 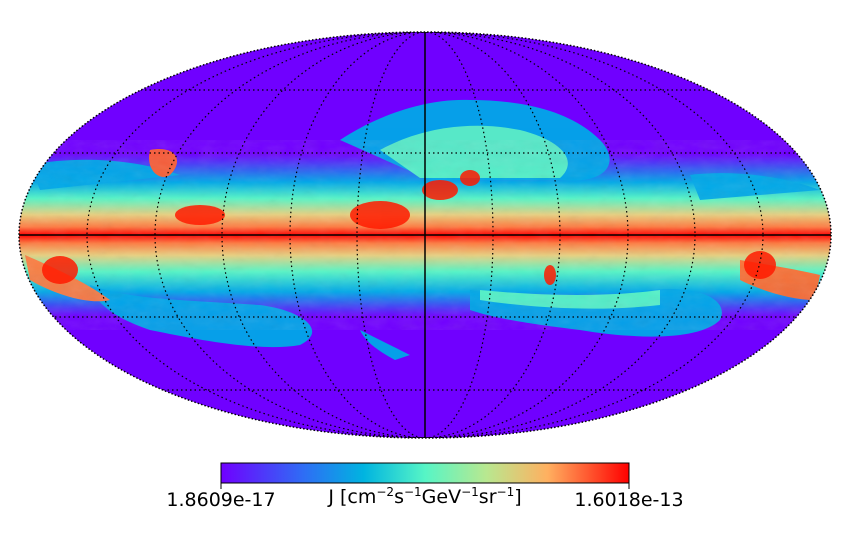 What do you see at coordinates (220, 500) in the screenshot?
I see `colorbar-min-label: 1.8609e-17` at bounding box center [220, 500].